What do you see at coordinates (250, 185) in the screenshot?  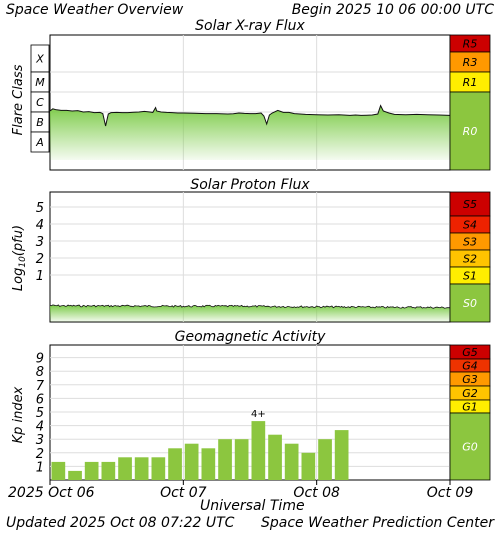 I see `proton-title: Solar Proton Flux` at bounding box center [250, 185].